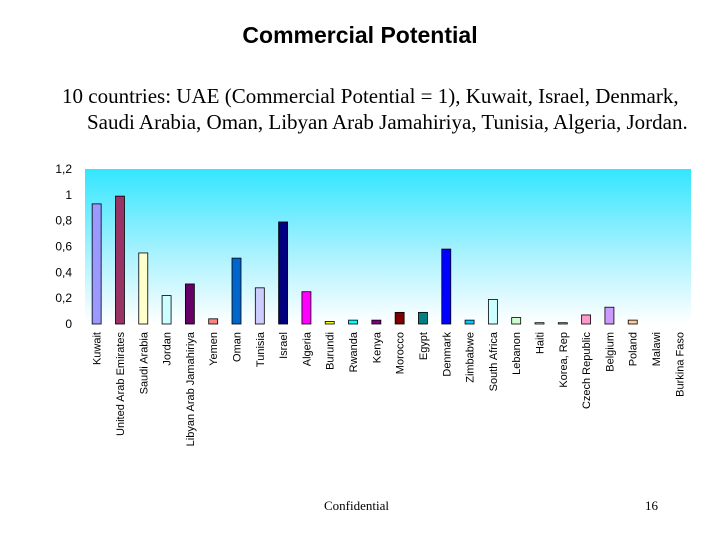 The width and height of the screenshot is (720, 540). I want to click on x-category-label: Egypt, so click(424, 346).